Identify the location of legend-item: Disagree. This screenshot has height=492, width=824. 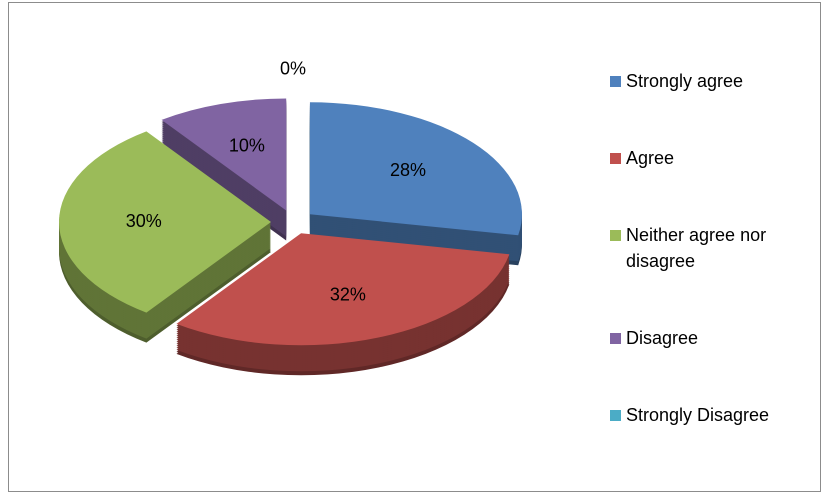
(710, 338).